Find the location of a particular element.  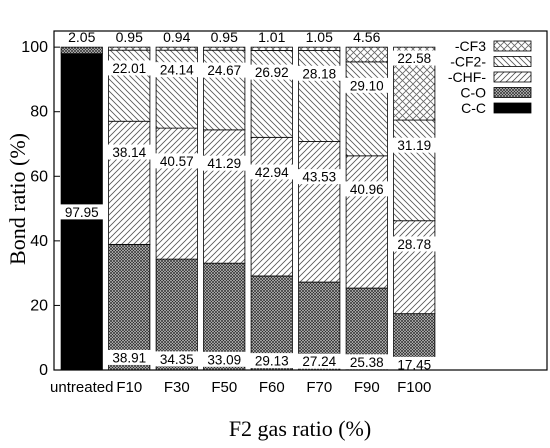

bar-segment-f70-cf3 is located at coordinates (319, 48).